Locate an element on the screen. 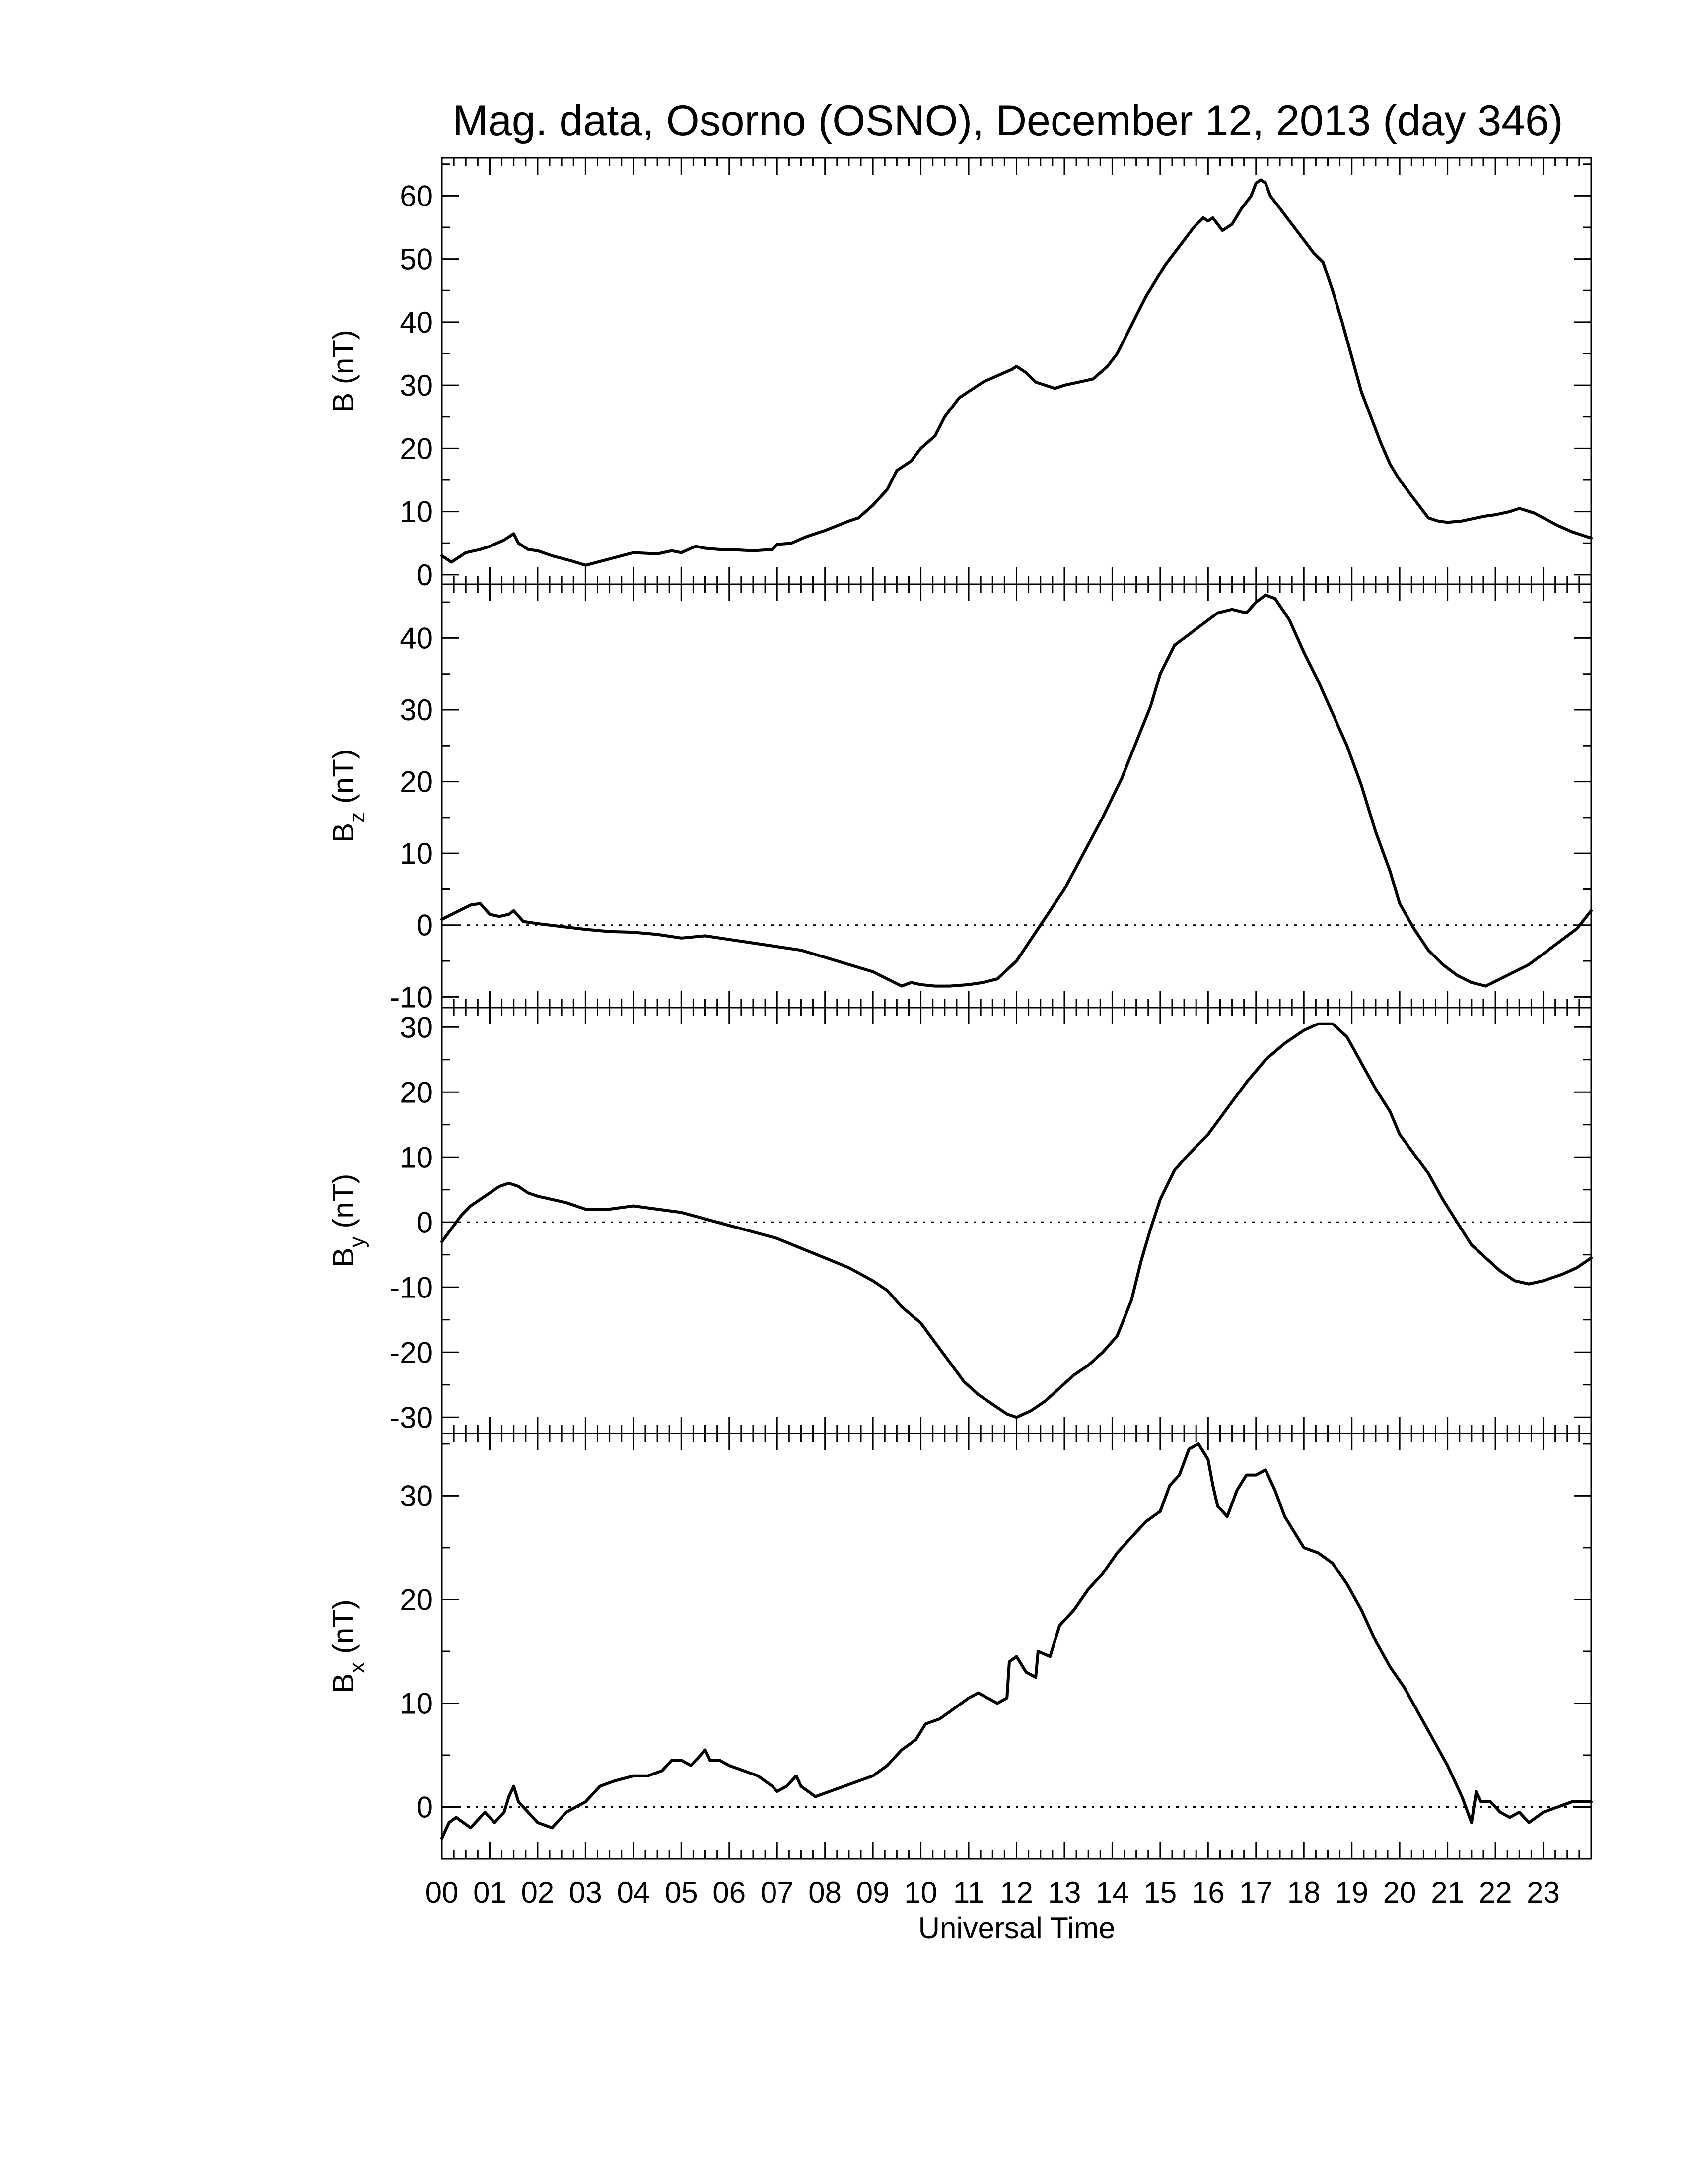 The width and height of the screenshot is (1688, 2184). y-axis-label: Bx (nT) is located at coordinates (348, 1646).